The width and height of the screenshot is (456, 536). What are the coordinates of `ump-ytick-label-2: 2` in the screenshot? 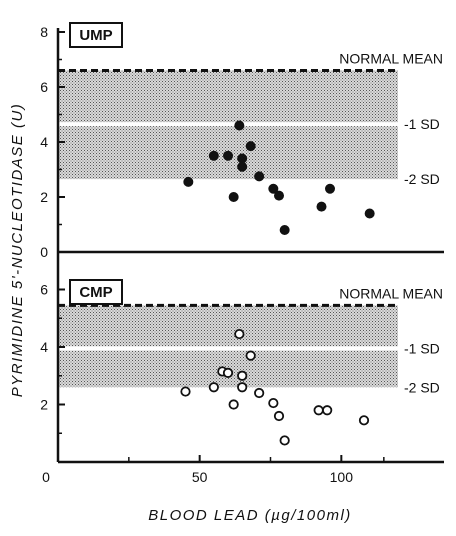 It's located at (44, 197).